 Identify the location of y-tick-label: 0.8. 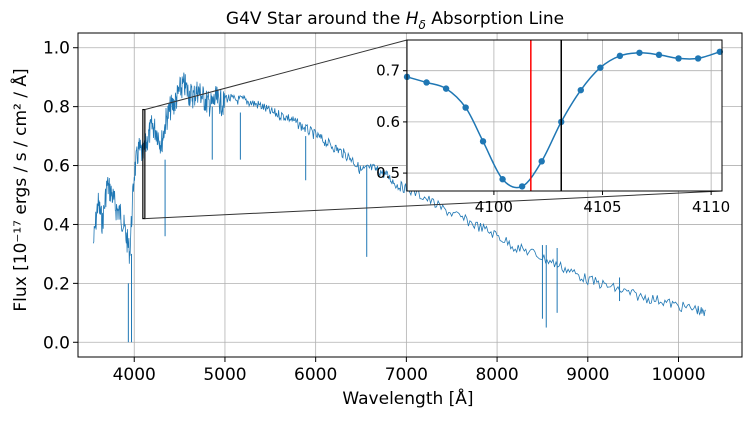
(56, 108).